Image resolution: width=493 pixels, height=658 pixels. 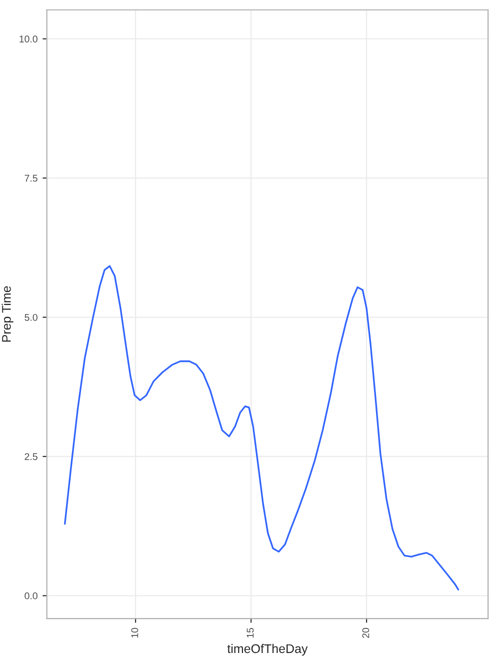 What do you see at coordinates (29, 39) in the screenshot?
I see `y-tick-label: 10.0` at bounding box center [29, 39].